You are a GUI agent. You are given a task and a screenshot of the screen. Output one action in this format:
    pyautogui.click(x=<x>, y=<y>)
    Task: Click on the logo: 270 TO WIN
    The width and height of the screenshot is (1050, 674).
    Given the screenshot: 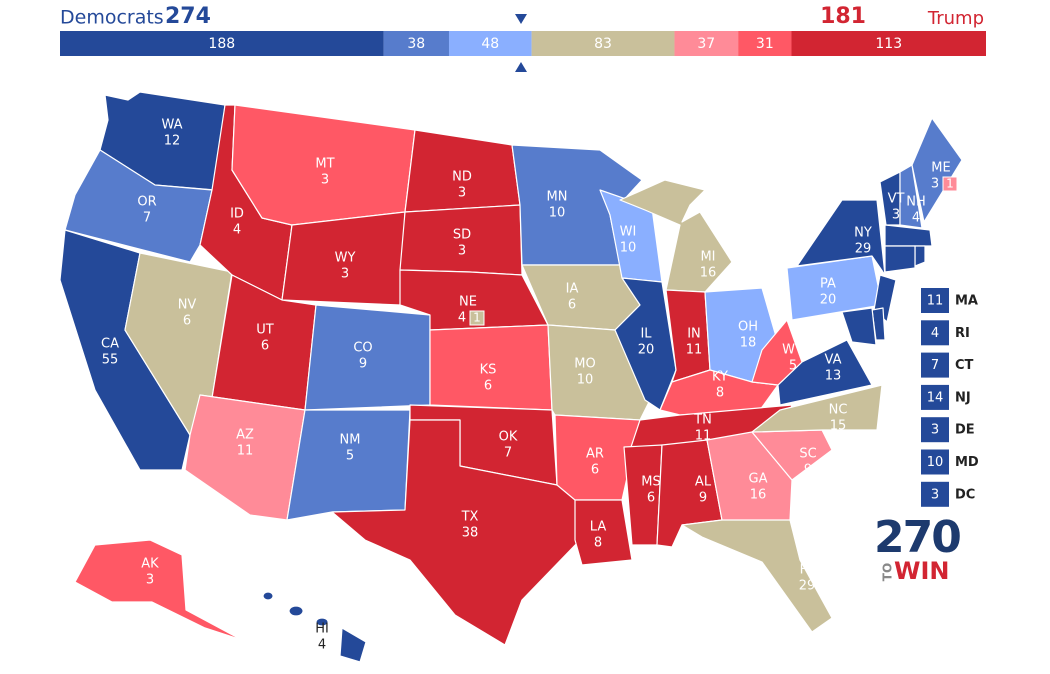 What is the action you would take?
    pyautogui.click(x=918, y=548)
    